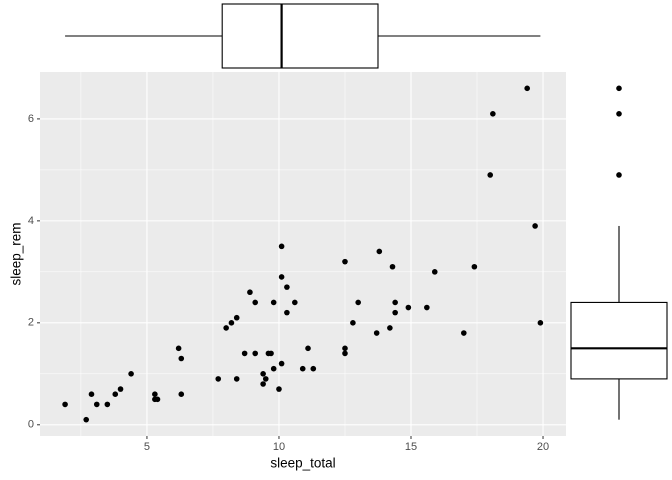 The image size is (672, 480). What do you see at coordinates (31, 221) in the screenshot?
I see `y-tick-label: 4` at bounding box center [31, 221].